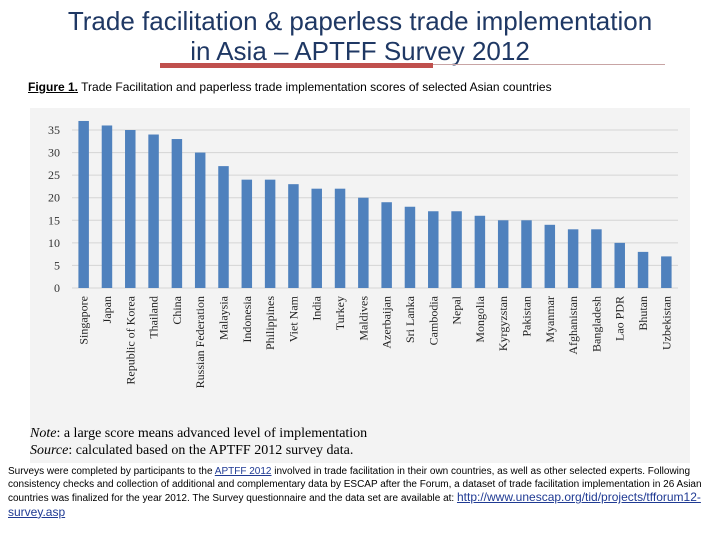 The height and width of the screenshot is (540, 720). Describe the element at coordinates (247, 318) in the screenshot. I see `x-category-label: Indonesia` at that location.